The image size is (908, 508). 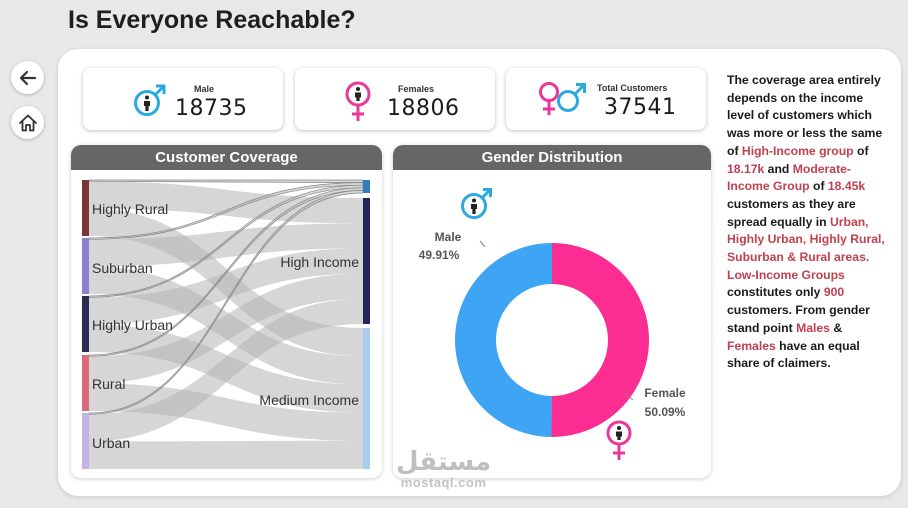 I want to click on sankey-node-high-income, so click(x=366, y=261).